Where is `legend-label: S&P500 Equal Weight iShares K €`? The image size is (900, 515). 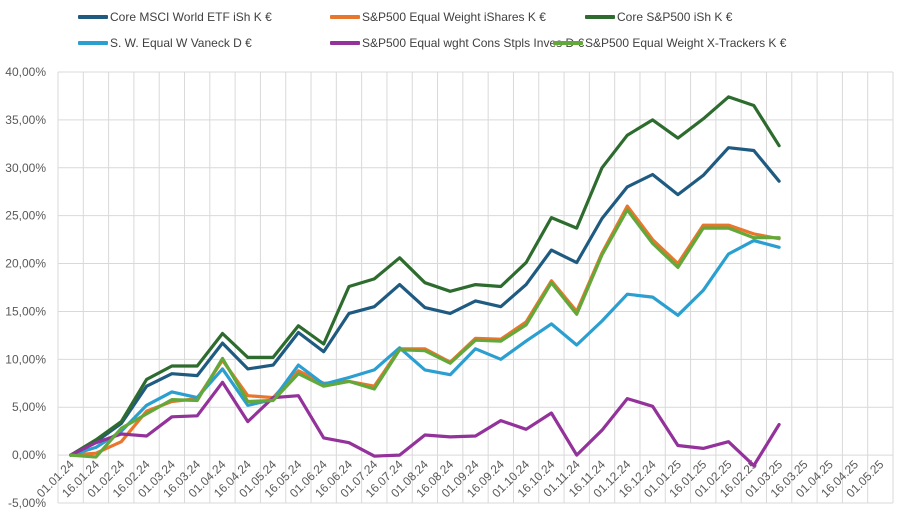
legend-label: S&P500 Equal Weight iShares K € is located at coordinates (454, 17).